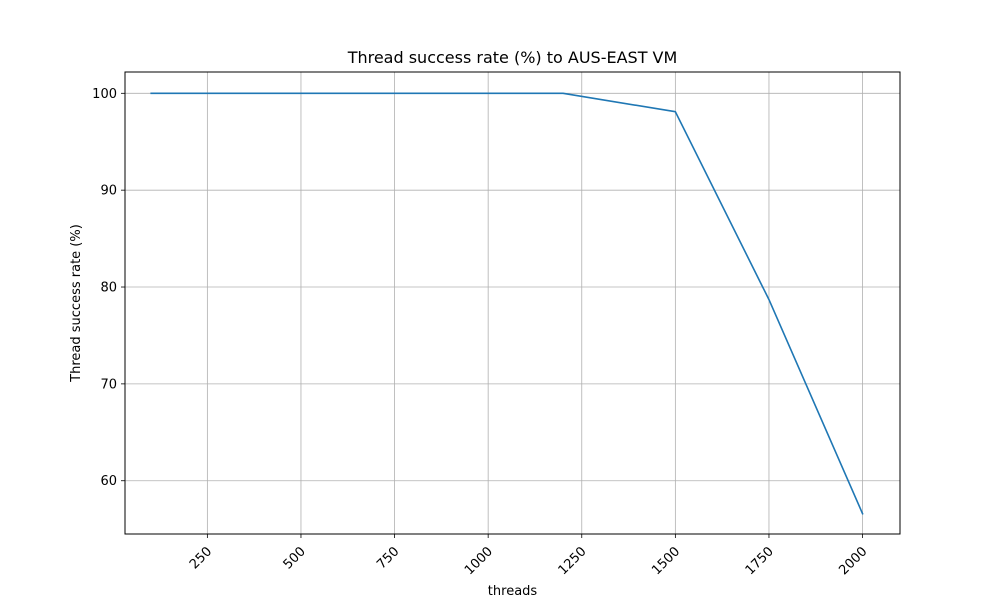 The image size is (1000, 600). I want to click on chart-title: Thread success rate (%) to AUS-EAST VM, so click(512, 57).